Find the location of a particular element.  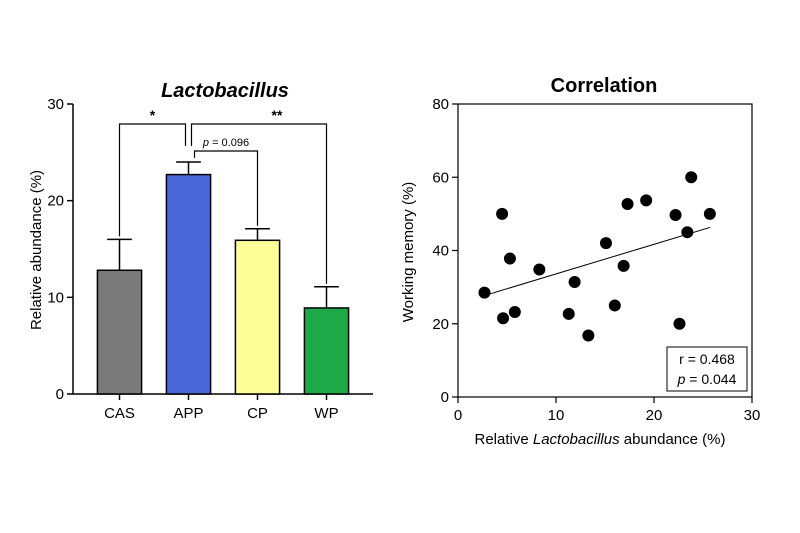

scatter-points is located at coordinates (597, 256).